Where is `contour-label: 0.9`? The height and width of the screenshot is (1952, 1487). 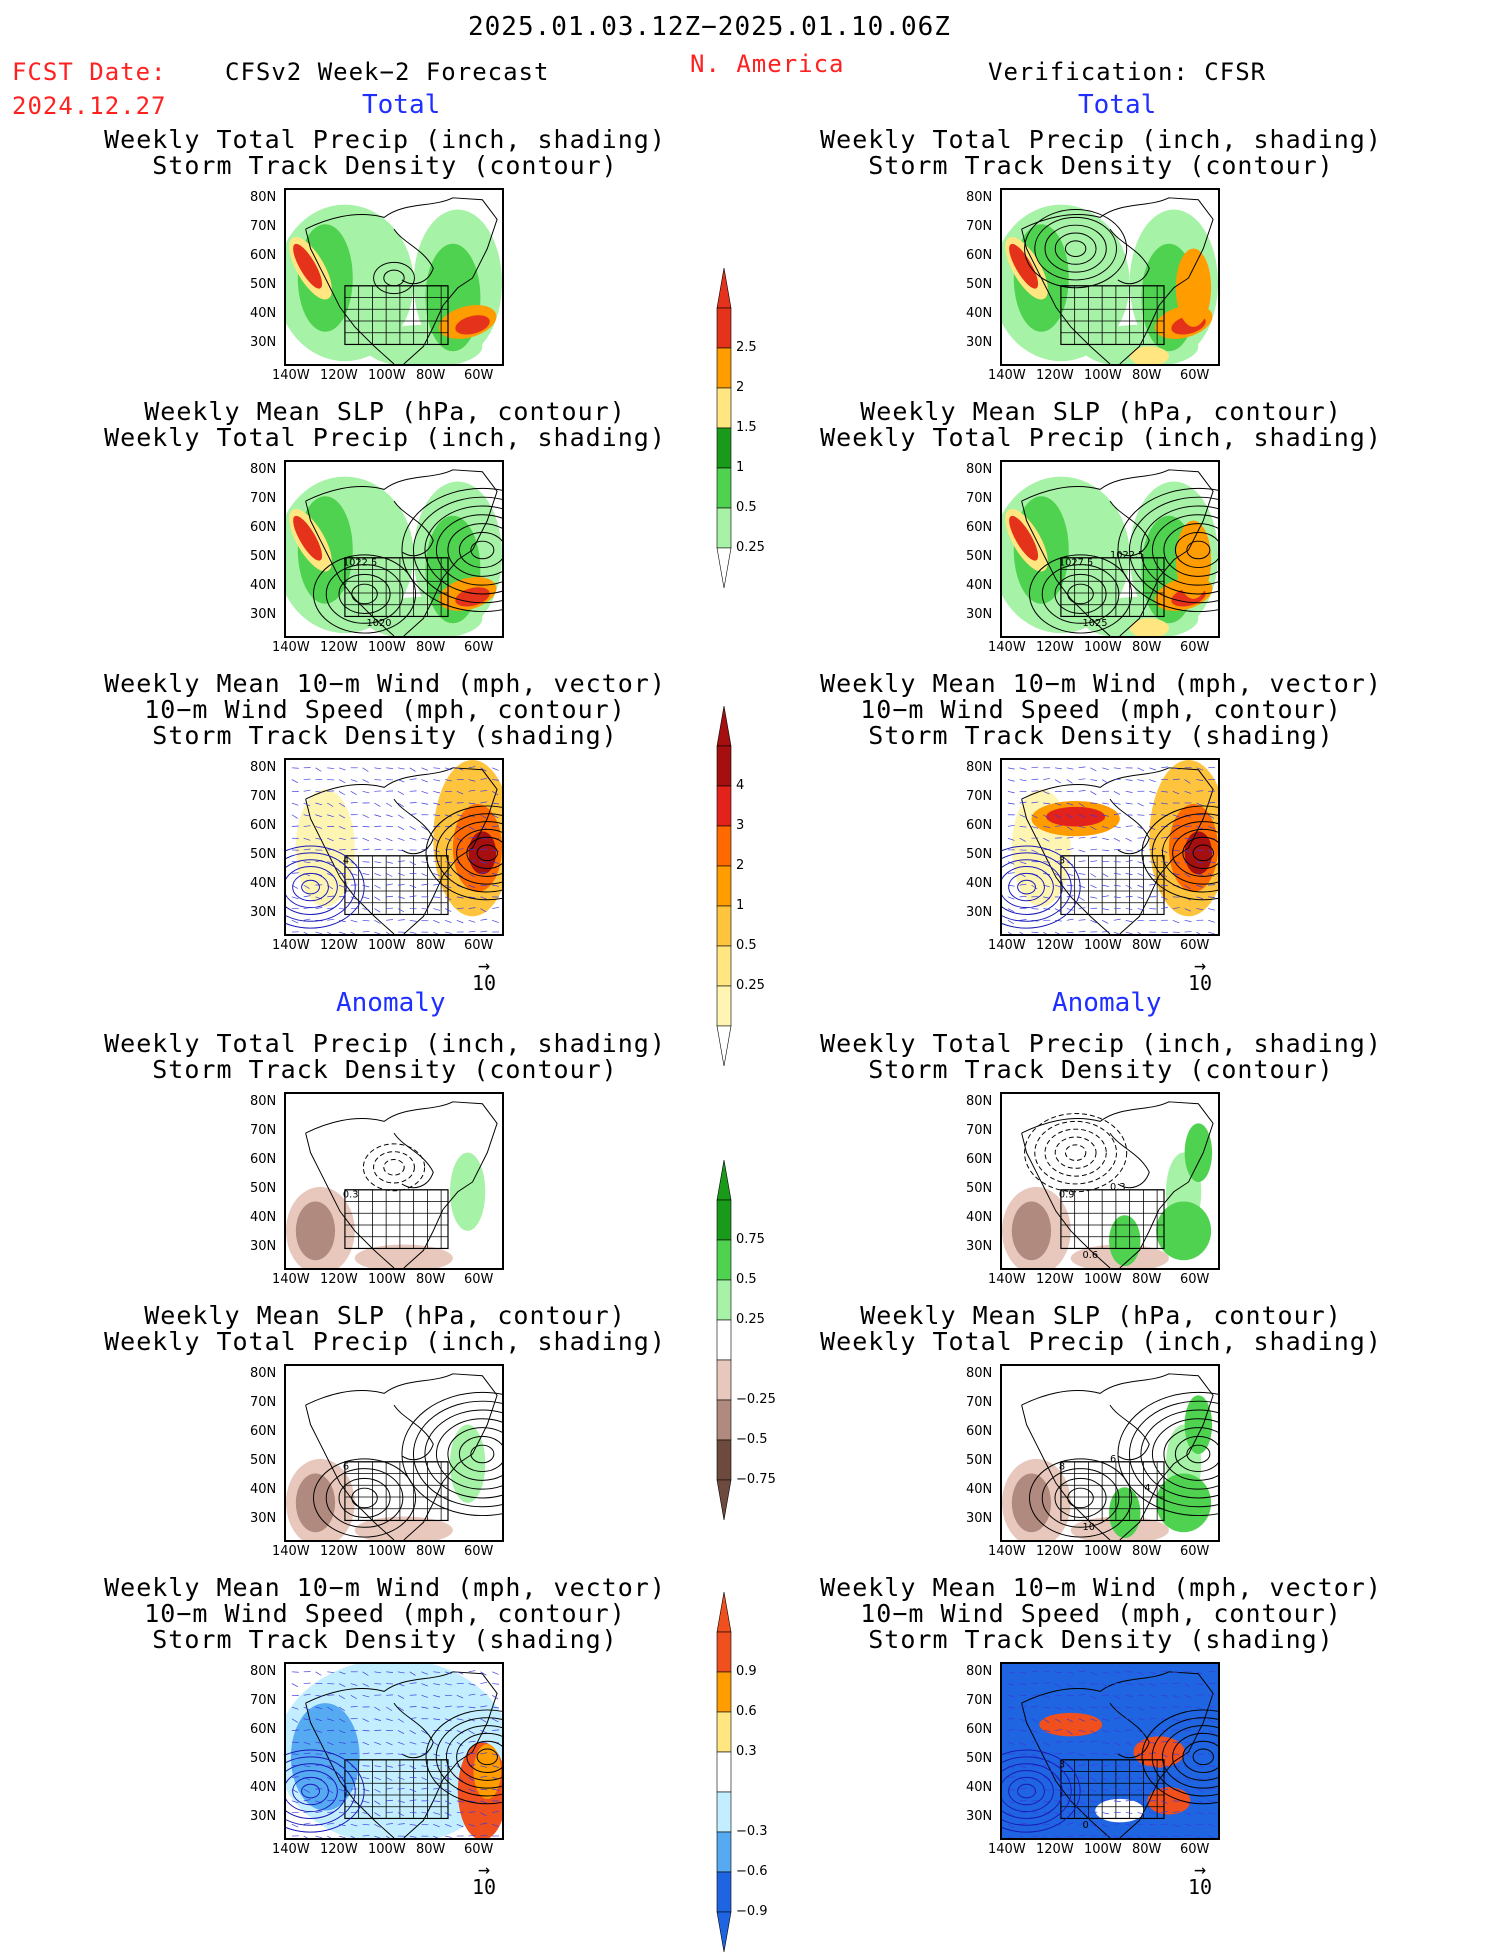
contour-label: 0.9 is located at coordinates (1067, 1195).